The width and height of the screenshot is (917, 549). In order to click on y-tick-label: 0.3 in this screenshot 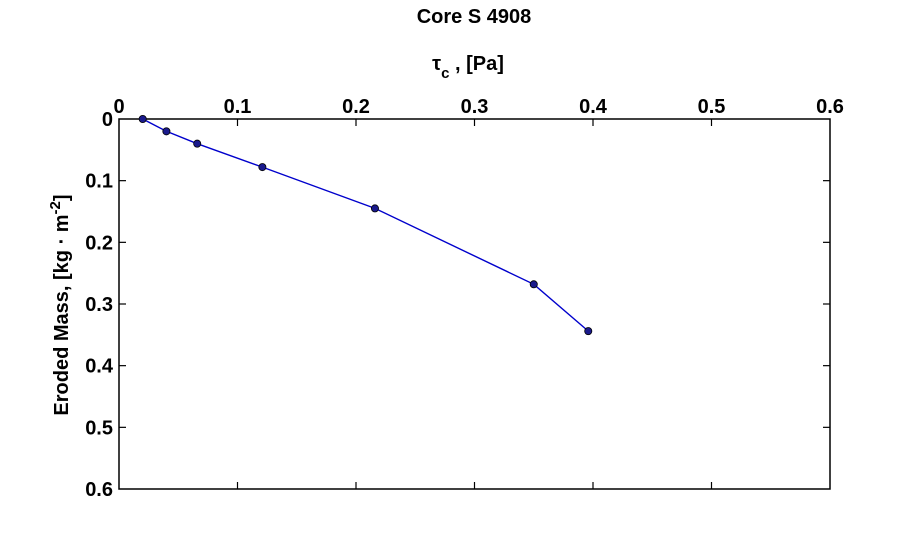, I will do `click(99, 305)`.